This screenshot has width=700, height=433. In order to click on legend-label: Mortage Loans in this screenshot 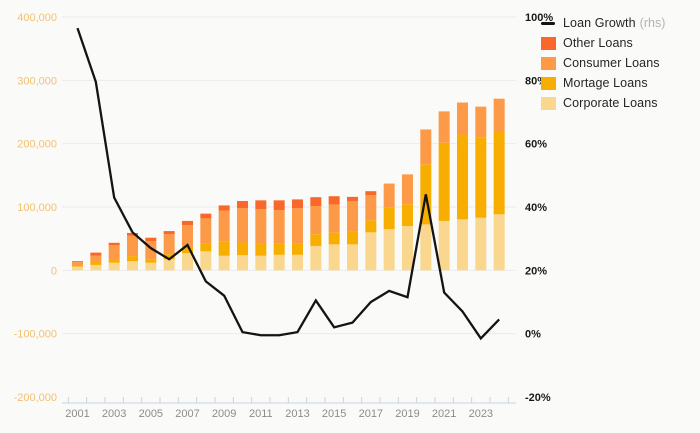, I will do `click(605, 83)`.